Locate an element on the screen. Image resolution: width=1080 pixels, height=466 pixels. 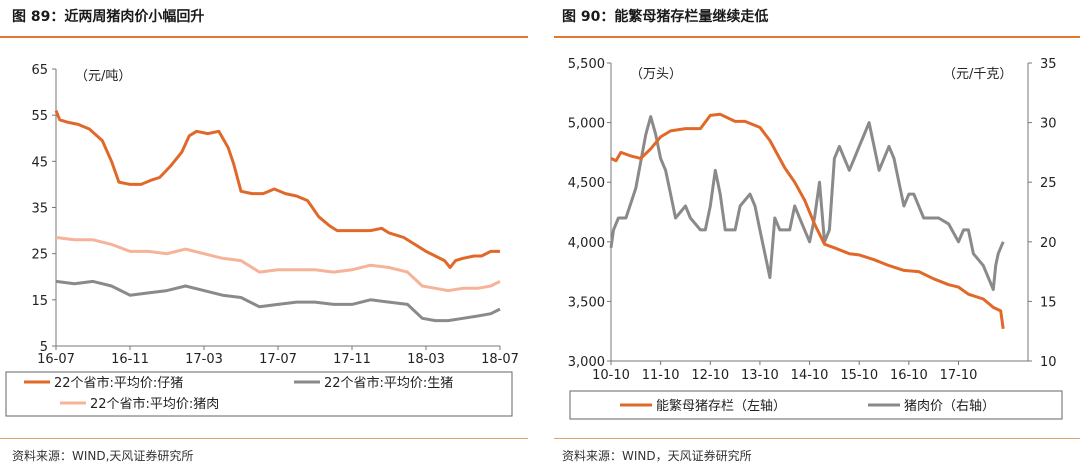
source-note: 资料来源：WIND，天风证券研究所 is located at coordinates (657, 456).